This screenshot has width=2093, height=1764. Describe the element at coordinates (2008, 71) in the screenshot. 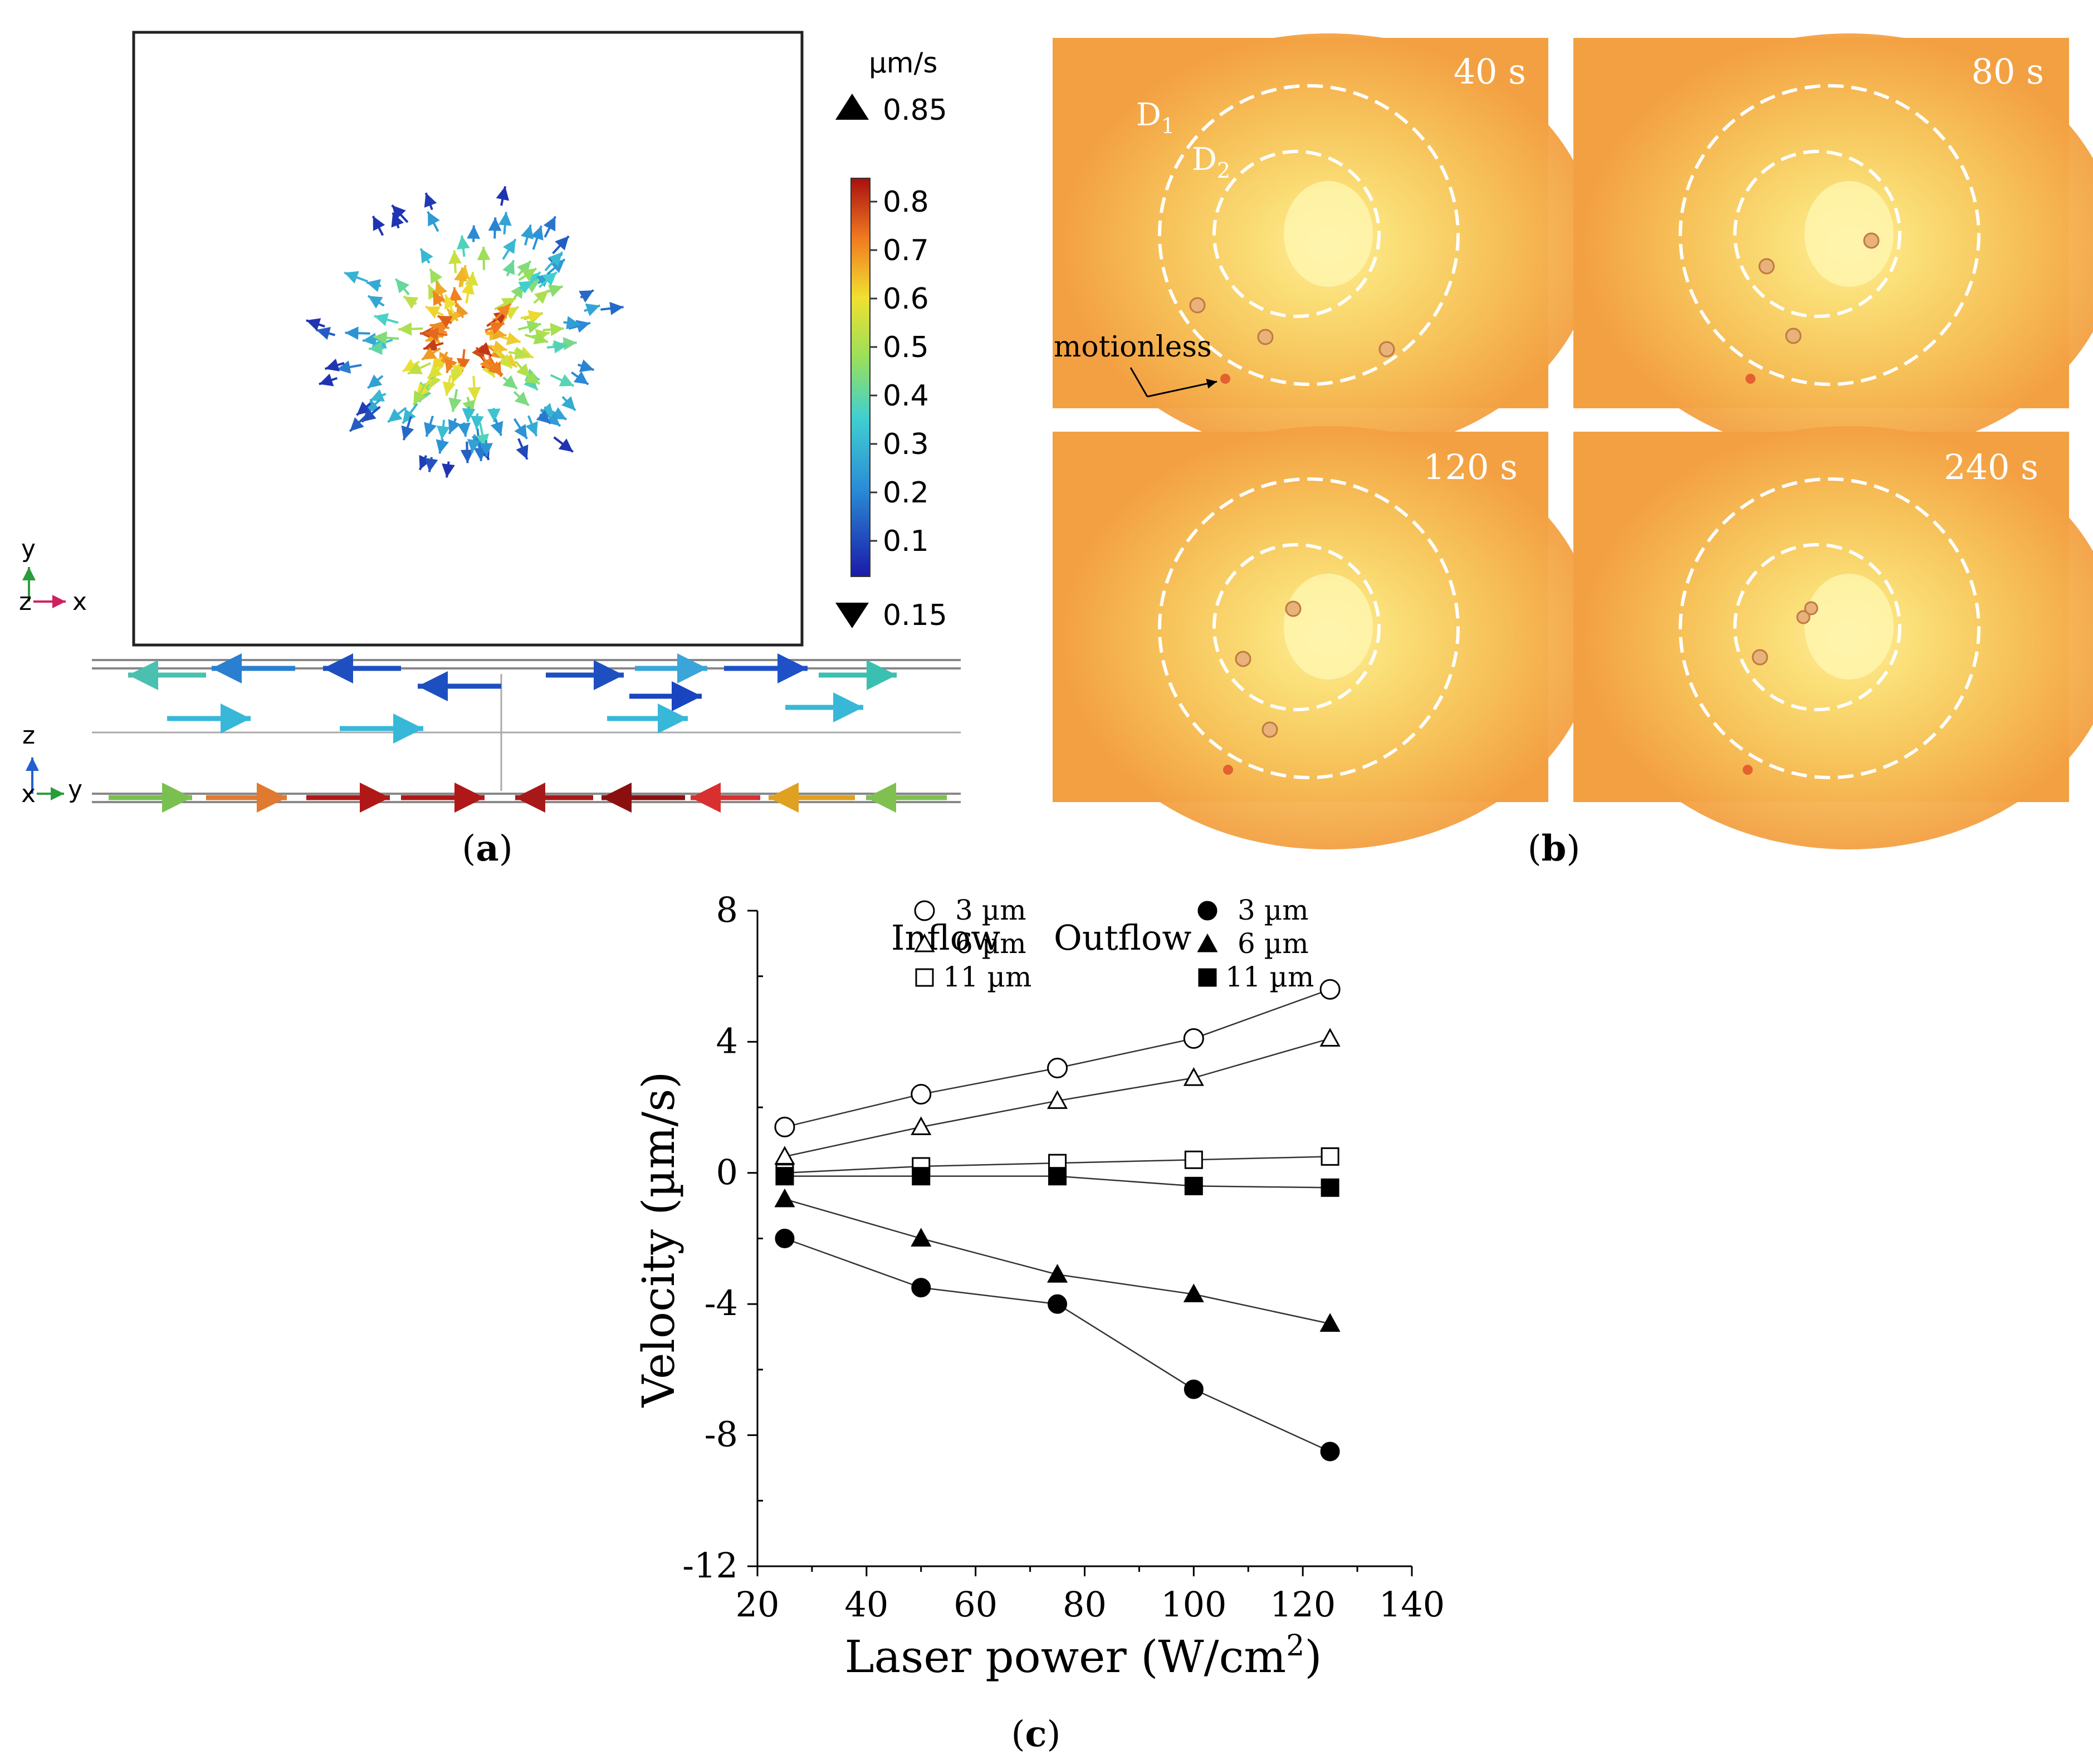

I see `frame-80s-time: 80 s` at that location.